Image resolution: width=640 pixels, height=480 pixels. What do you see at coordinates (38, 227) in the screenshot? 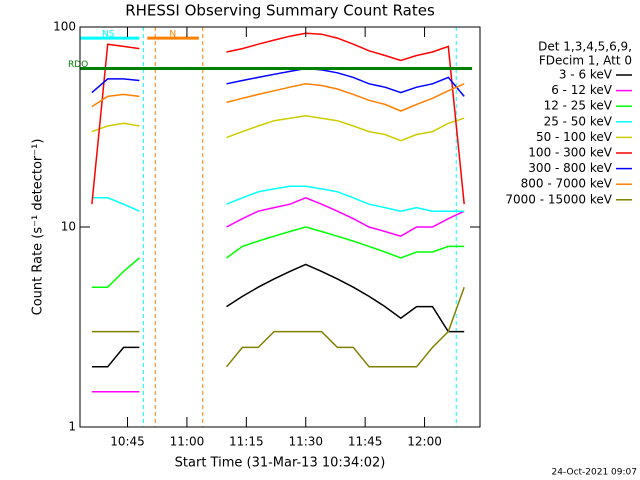
I see `y-axis-label: Count Rate (s⁻¹ detector⁻¹)` at bounding box center [38, 227].